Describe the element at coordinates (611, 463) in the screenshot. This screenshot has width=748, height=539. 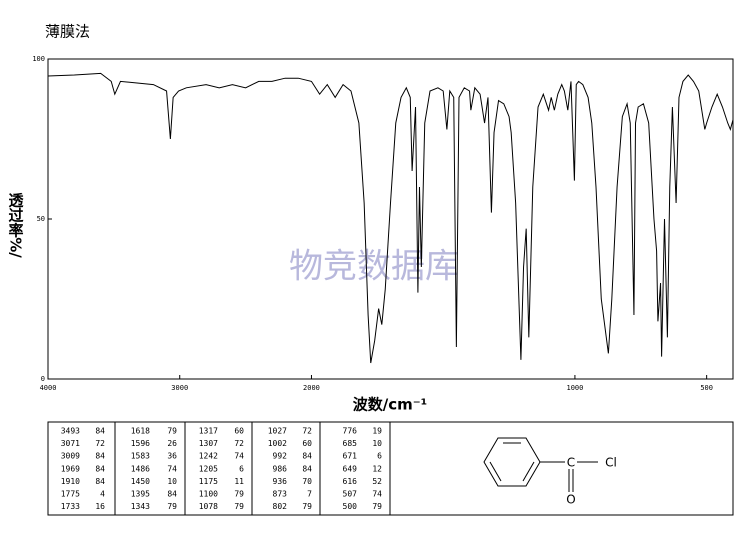
I see `atom-label: Cl` at that location.